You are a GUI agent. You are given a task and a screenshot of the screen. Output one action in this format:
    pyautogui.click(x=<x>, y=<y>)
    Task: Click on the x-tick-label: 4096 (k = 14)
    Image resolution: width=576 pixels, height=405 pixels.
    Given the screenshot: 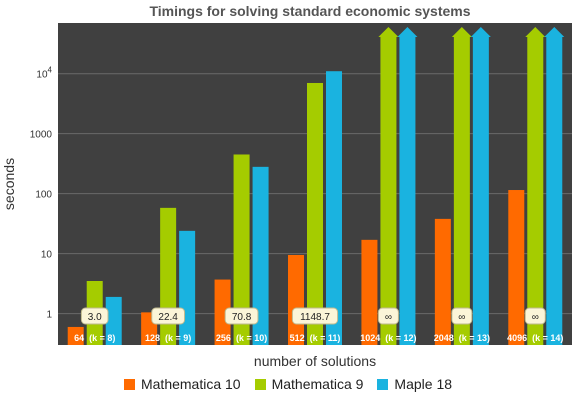 What is the action you would take?
    pyautogui.click(x=535, y=338)
    